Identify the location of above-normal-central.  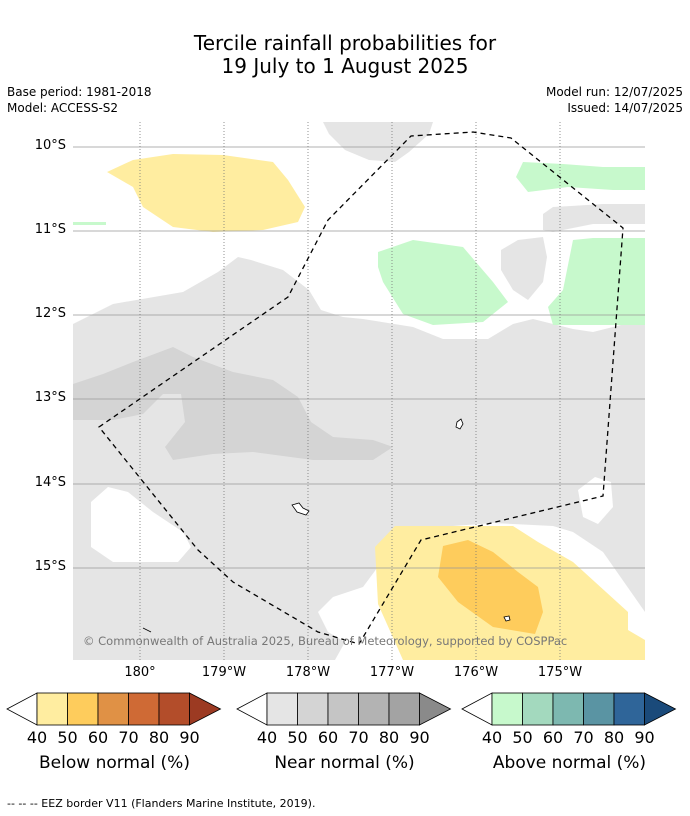
(443, 282).